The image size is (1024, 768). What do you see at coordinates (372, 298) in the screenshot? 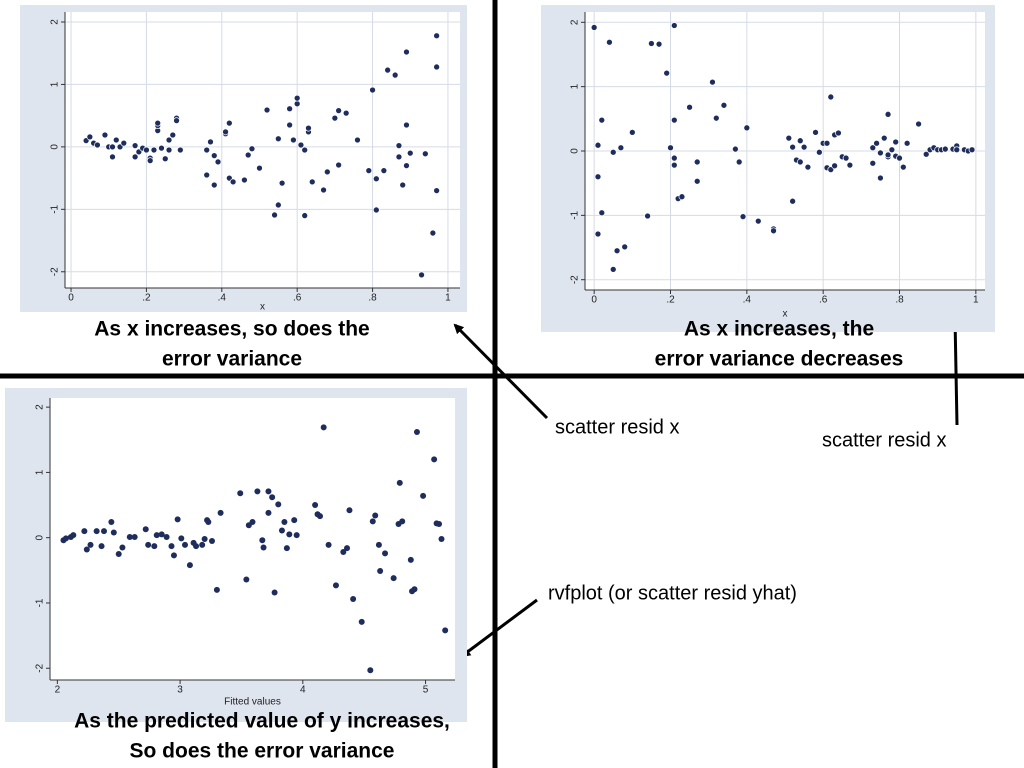
I see `x-tick-label: .8` at bounding box center [372, 298].